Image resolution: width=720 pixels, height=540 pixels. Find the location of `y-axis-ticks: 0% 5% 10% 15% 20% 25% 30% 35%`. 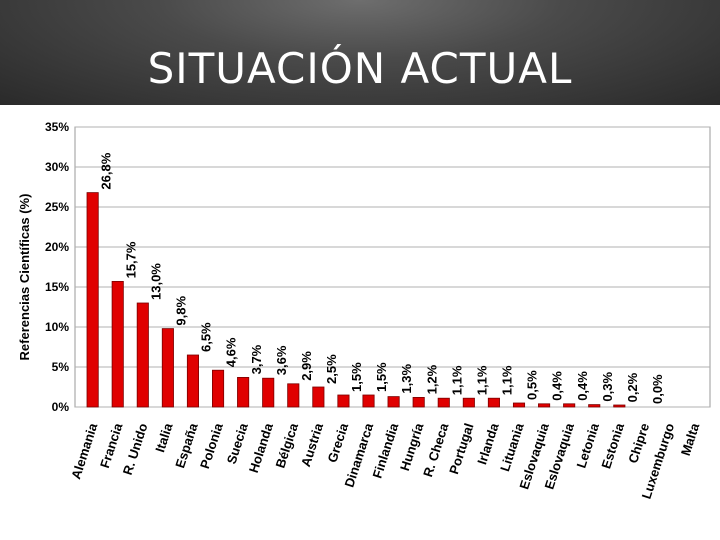

y-axis-ticks: 0% 5% 10% 15% 20% 25% 30% 35% is located at coordinates (57, 267).